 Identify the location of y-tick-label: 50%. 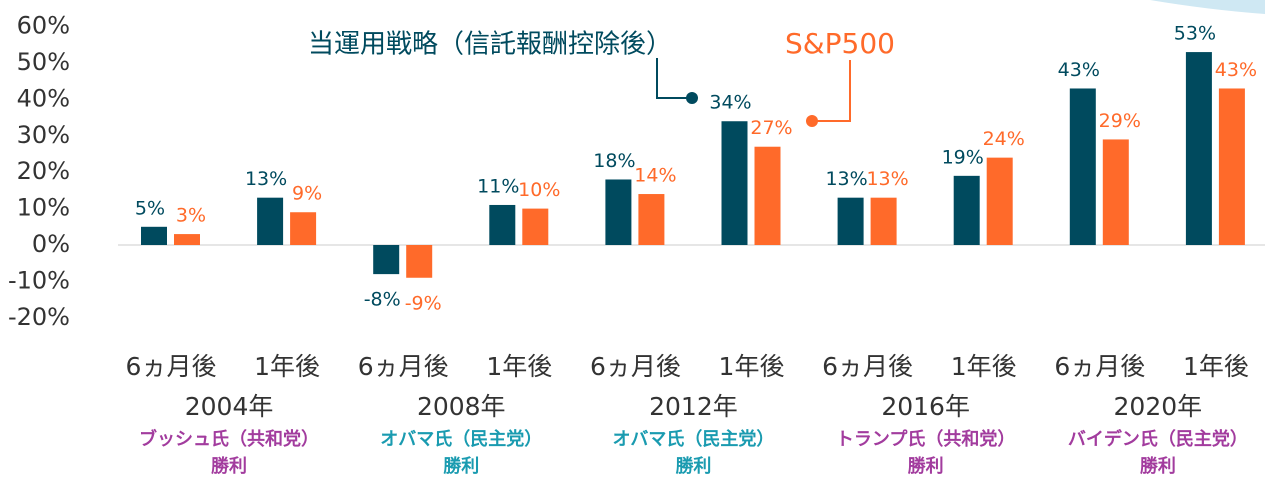
(43, 62).